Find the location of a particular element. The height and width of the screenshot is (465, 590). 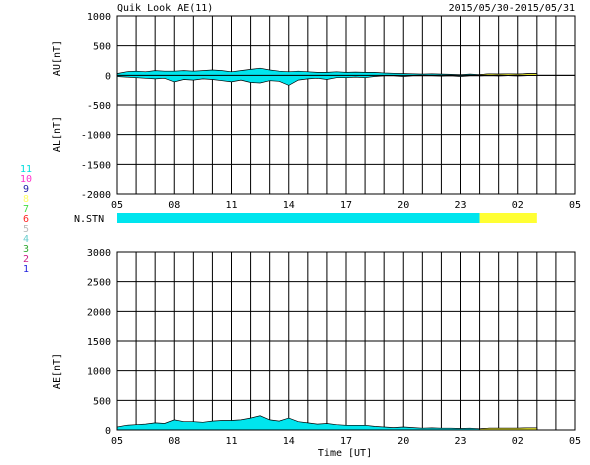

station-legend-item: 4 is located at coordinates (26, 239).